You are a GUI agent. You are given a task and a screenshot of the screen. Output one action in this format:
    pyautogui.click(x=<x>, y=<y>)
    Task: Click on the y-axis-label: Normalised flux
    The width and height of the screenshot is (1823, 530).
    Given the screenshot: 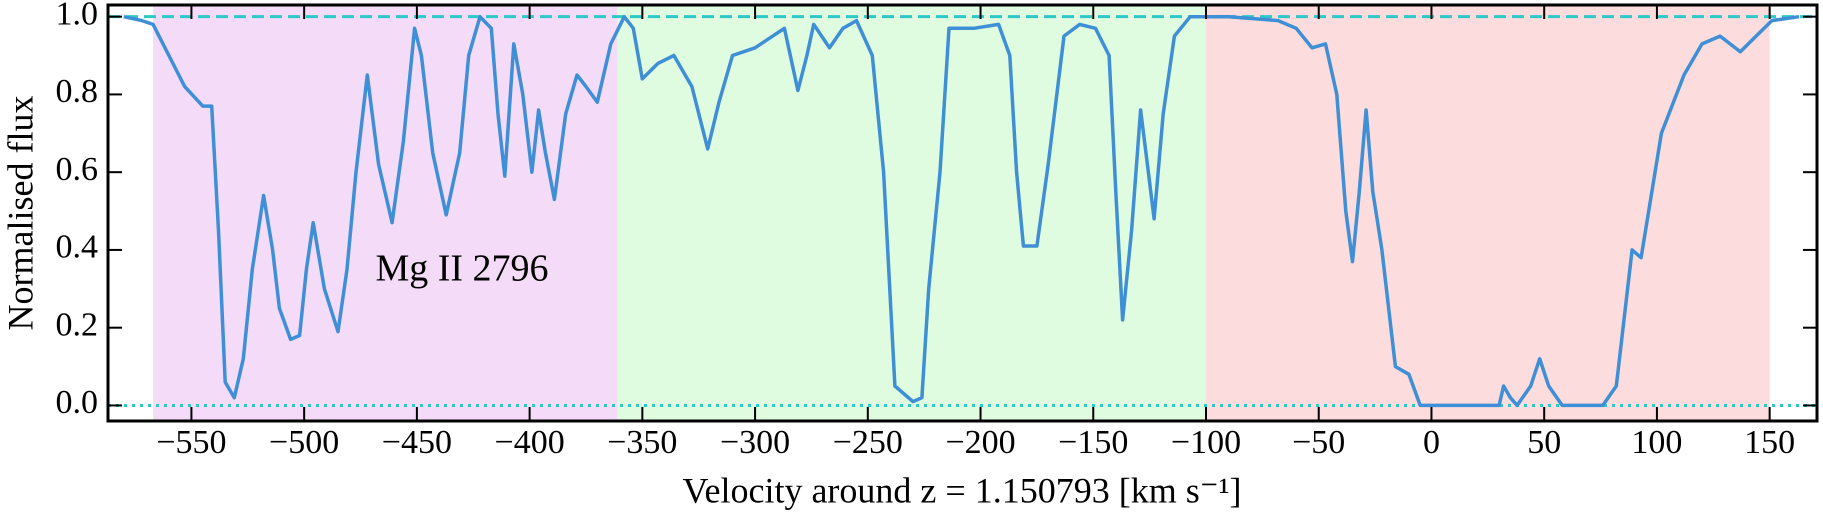 What is the action you would take?
    pyautogui.click(x=20, y=213)
    